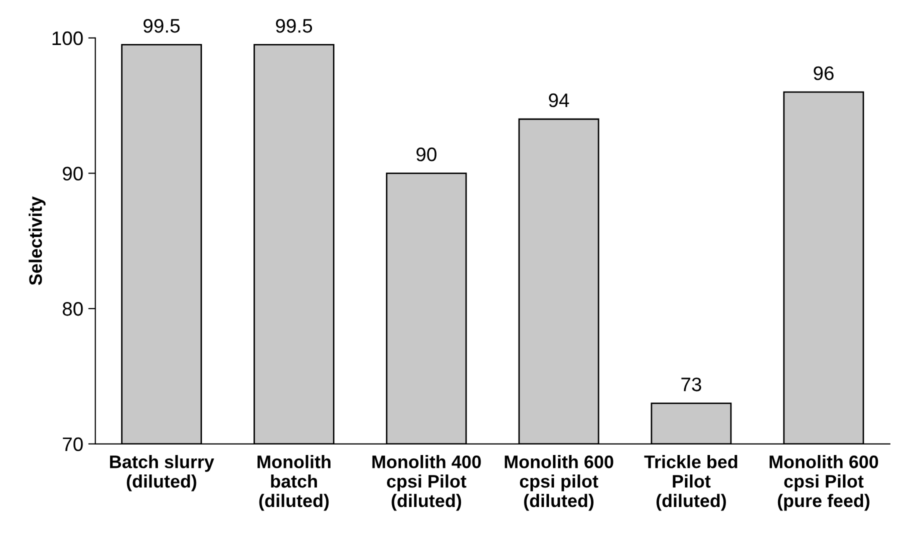 Image resolution: width=908 pixels, height=542 pixels. Describe the element at coordinates (691, 483) in the screenshot. I see `x-tick-label: Trickle bed Pilot (diluted)` at that location.